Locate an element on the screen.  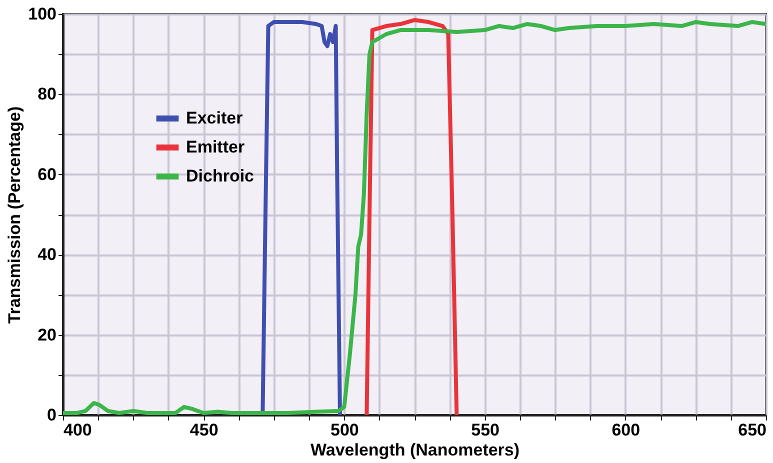
y-tick-label: 100 is located at coordinates (42, 14).